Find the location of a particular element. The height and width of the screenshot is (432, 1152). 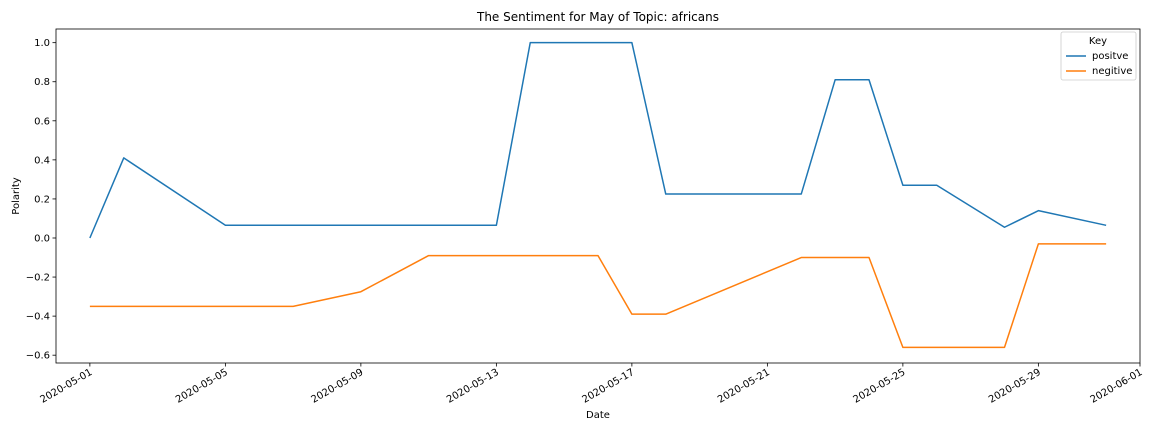

y-tick-label: 0.8 is located at coordinates (42, 82).